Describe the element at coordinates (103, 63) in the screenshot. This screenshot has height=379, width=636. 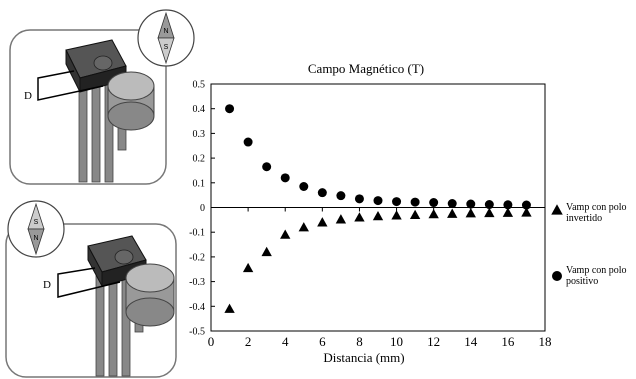
I see `sensor-top-lens` at that location.